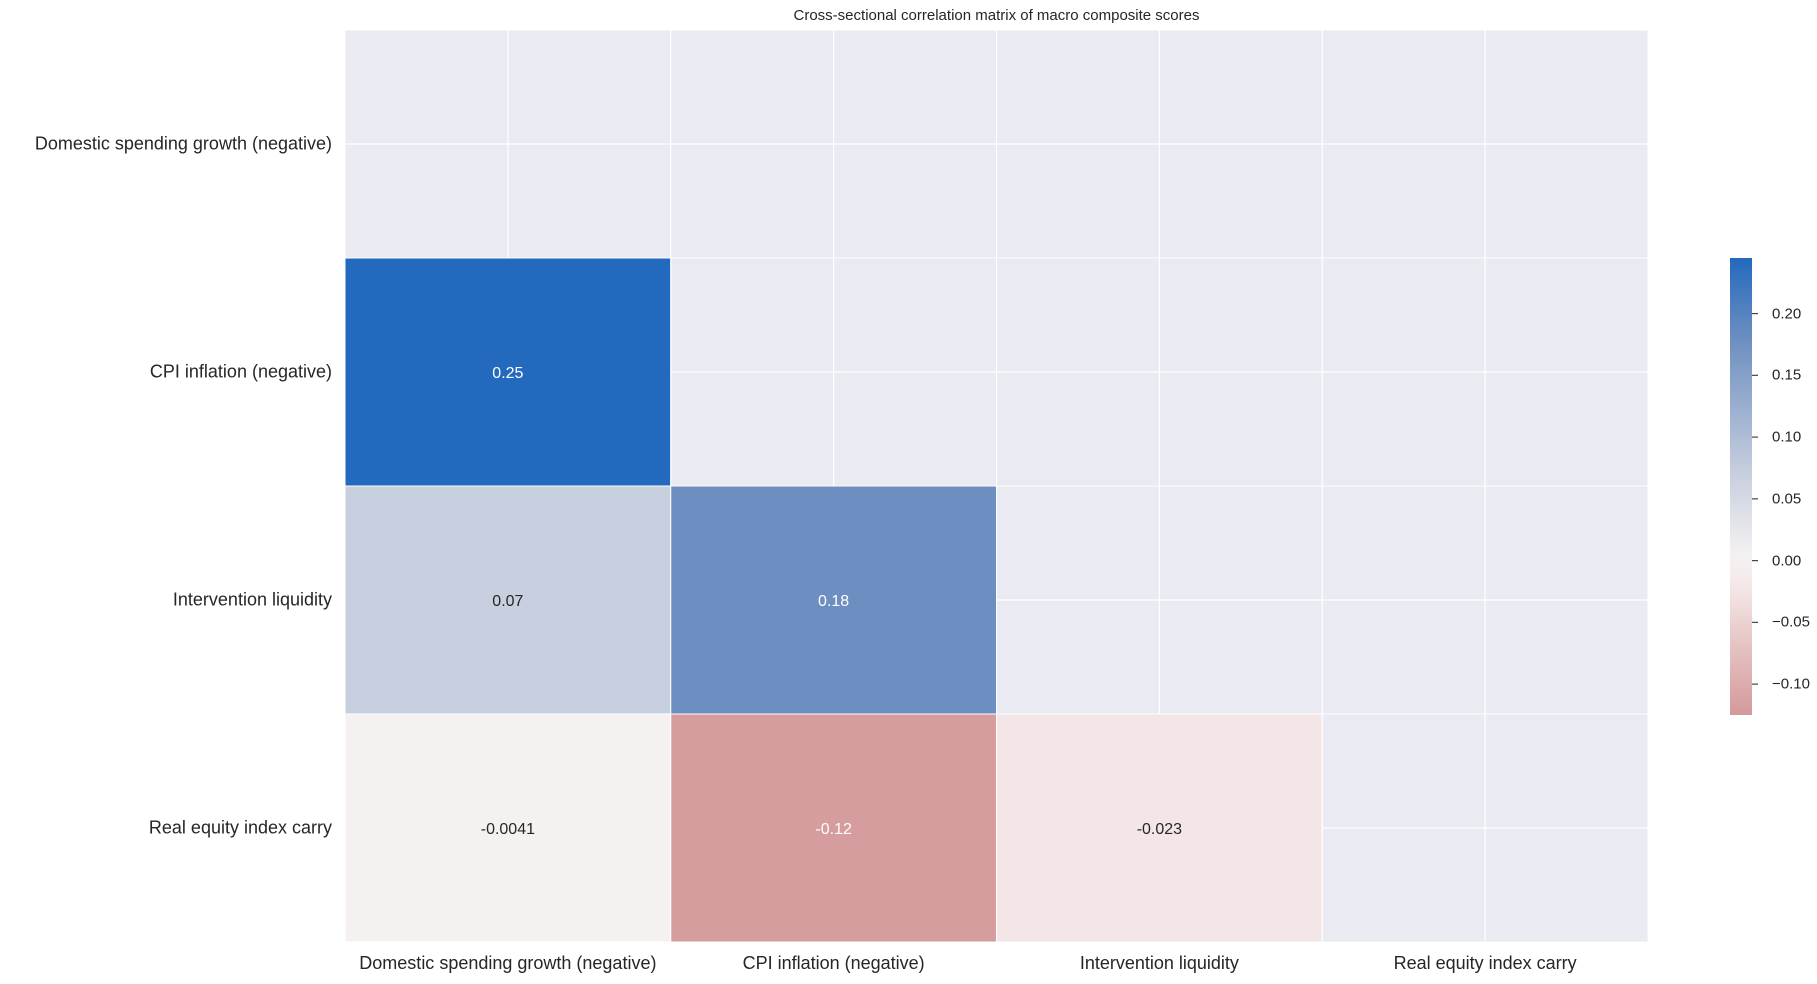  Describe the element at coordinates (508, 963) in the screenshot. I see `x-tick-label: Domestic spending growth (negative)` at that location.